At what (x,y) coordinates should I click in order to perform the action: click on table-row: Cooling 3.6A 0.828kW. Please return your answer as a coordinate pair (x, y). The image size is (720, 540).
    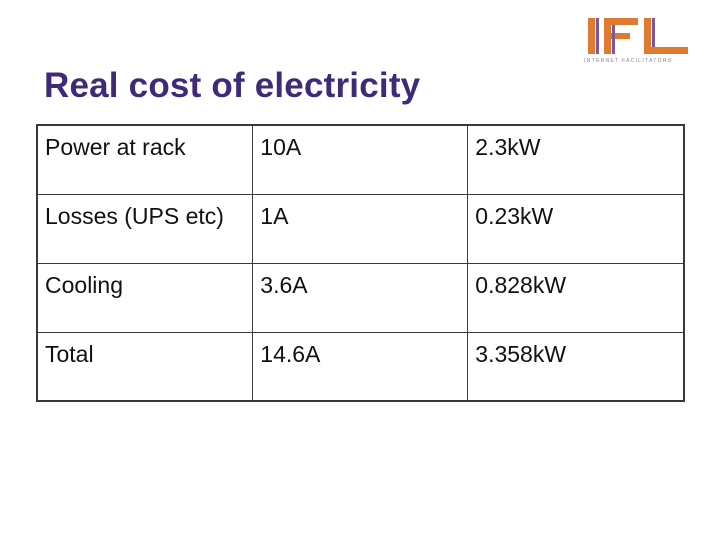
    Looking at the image, I should click on (360, 297).